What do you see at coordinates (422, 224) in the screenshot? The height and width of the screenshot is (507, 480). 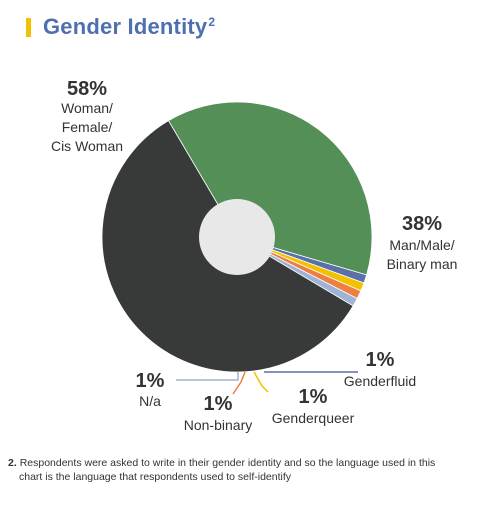 I see `pct-label-man-male-binary-man: 38%` at bounding box center [422, 224].